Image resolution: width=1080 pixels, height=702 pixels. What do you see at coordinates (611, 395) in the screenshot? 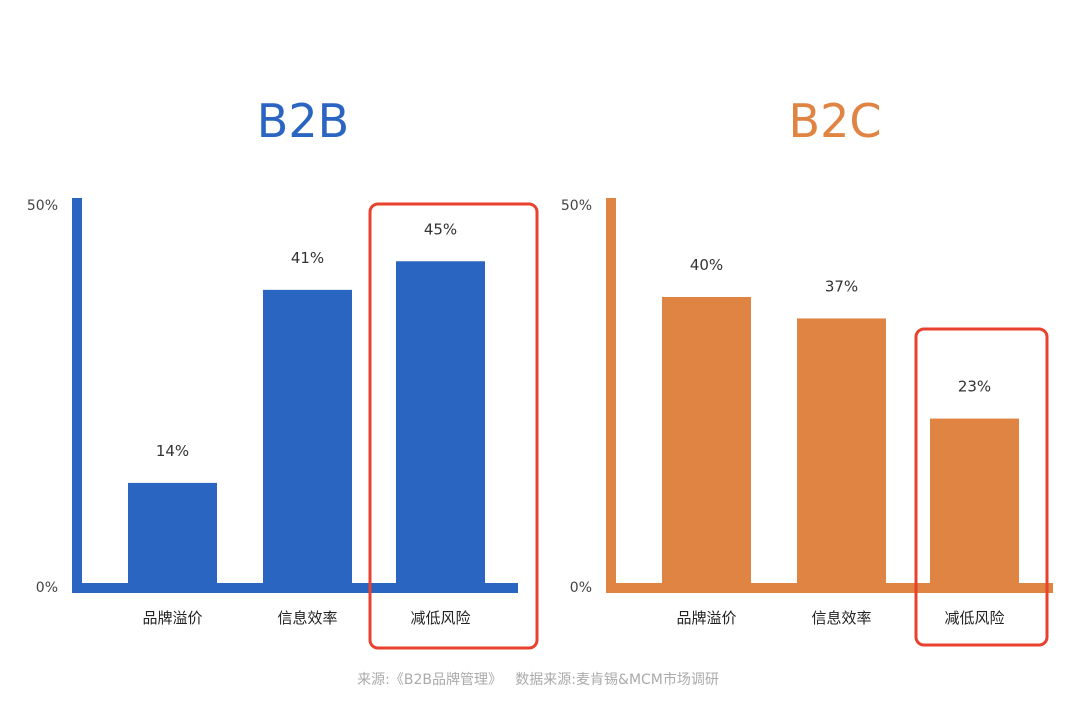
I see `b2c-y-axis` at bounding box center [611, 395].